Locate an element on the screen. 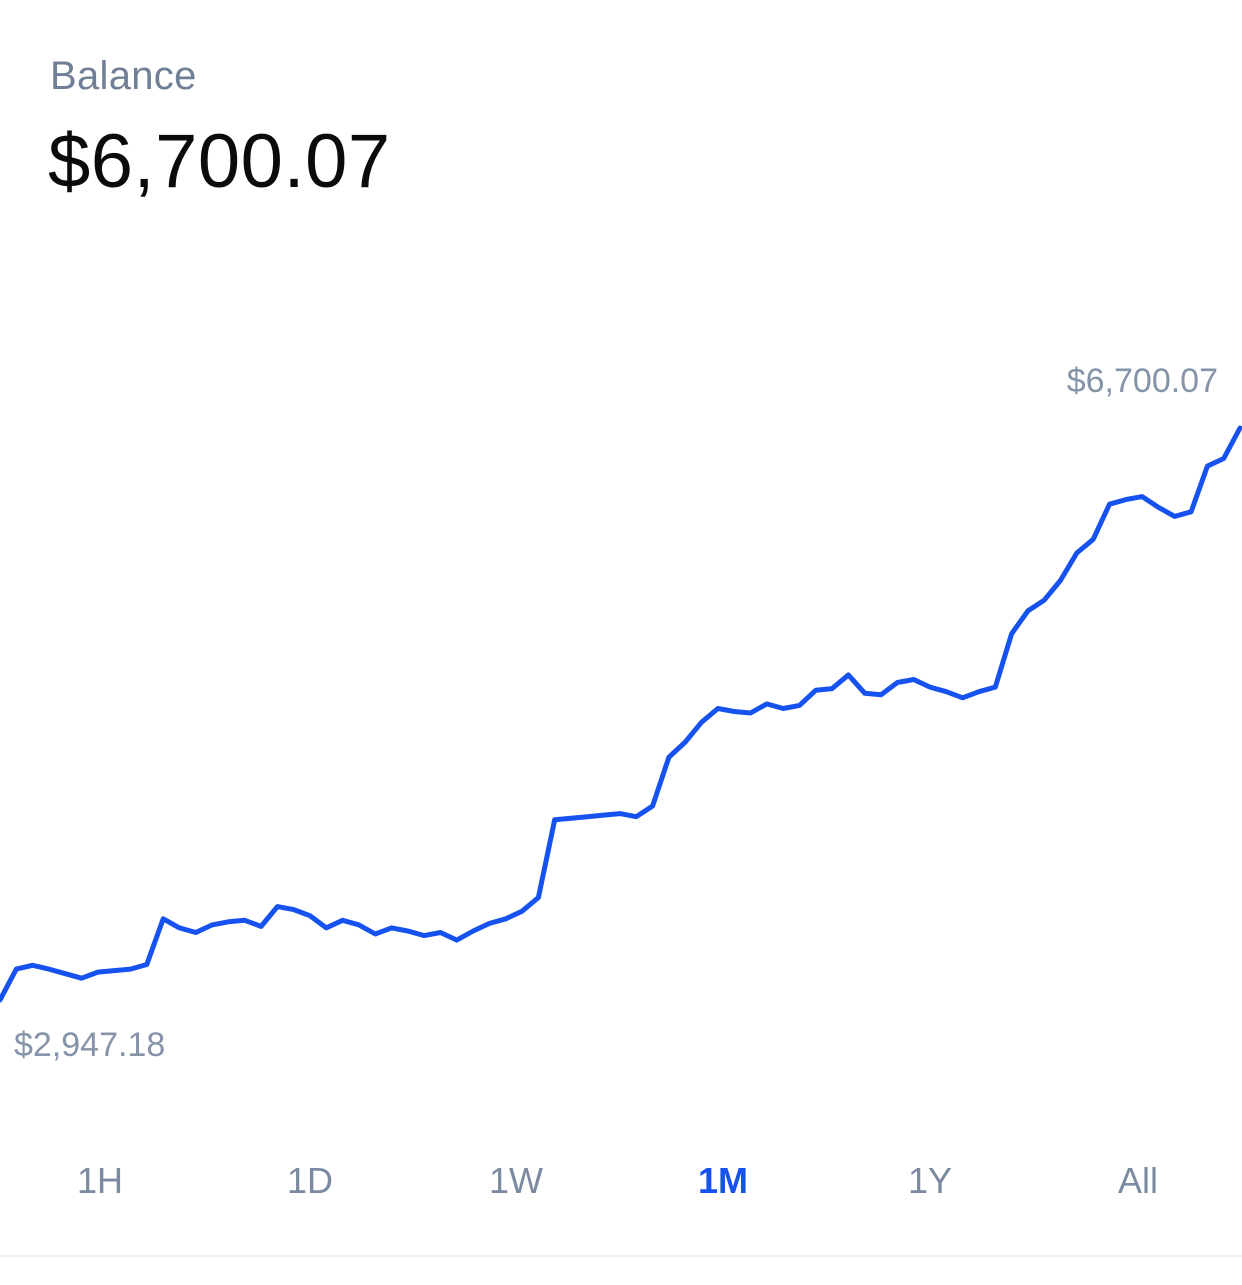 The height and width of the screenshot is (1285, 1242). range-tab-1h: 1H is located at coordinates (100, 1180).